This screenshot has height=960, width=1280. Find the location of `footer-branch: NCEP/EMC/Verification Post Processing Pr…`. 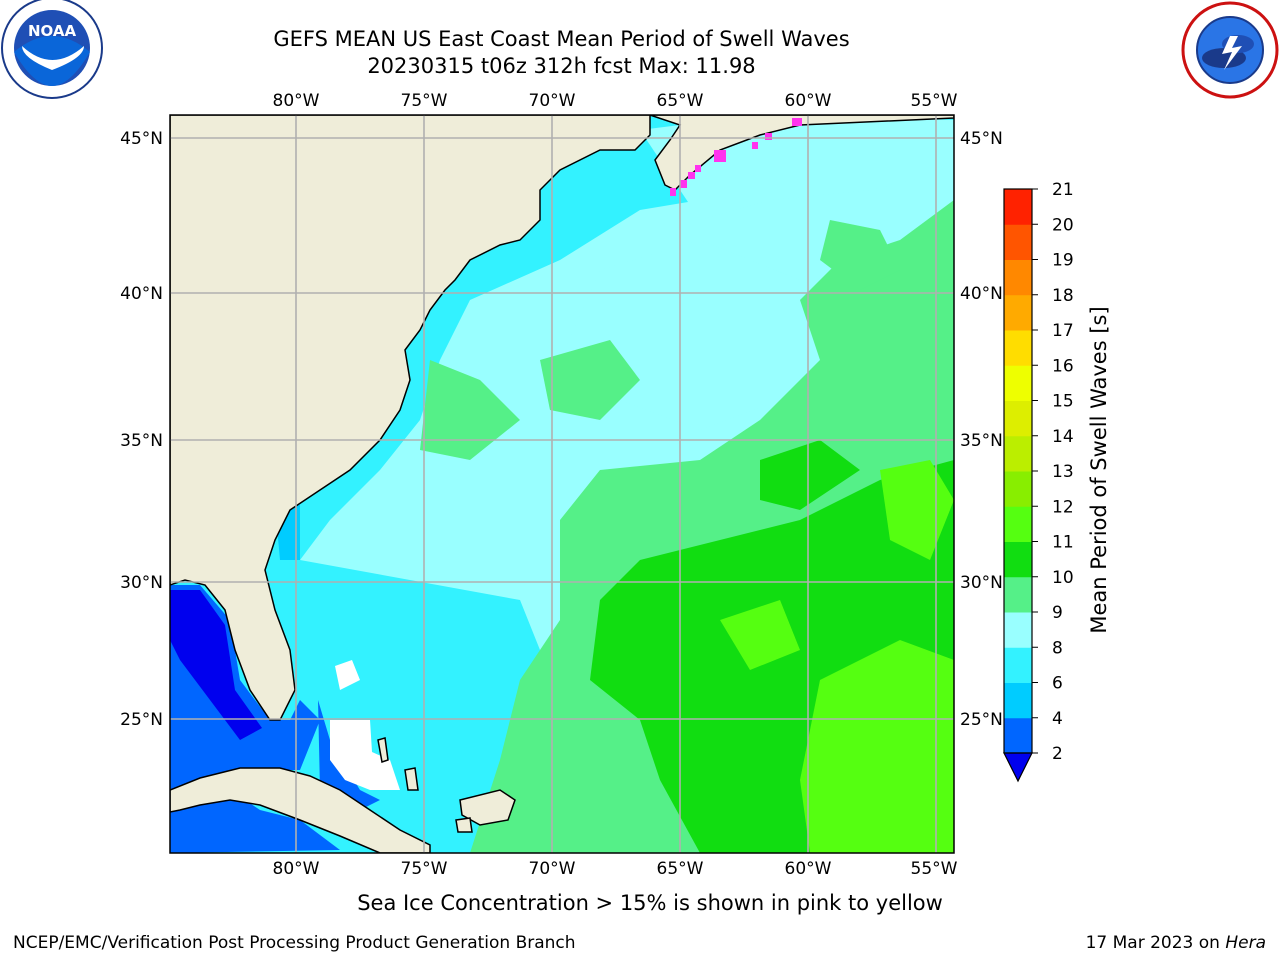

footer-branch: NCEP/EMC/Verification Post Processing Pr… is located at coordinates (294, 943).